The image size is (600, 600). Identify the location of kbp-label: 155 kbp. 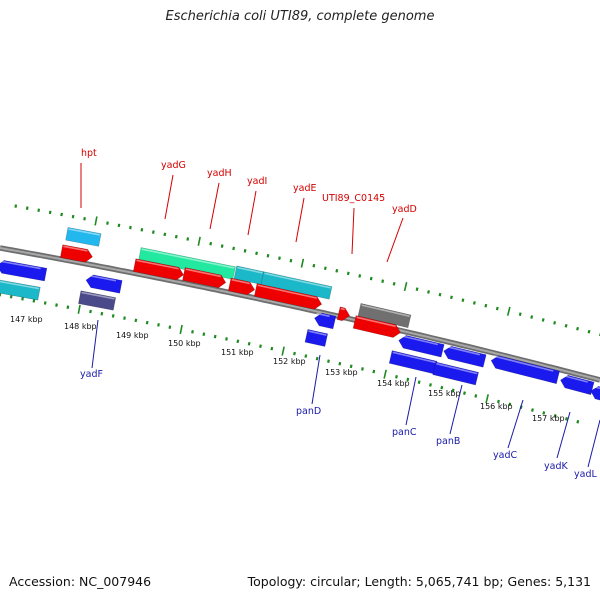
(444, 393).